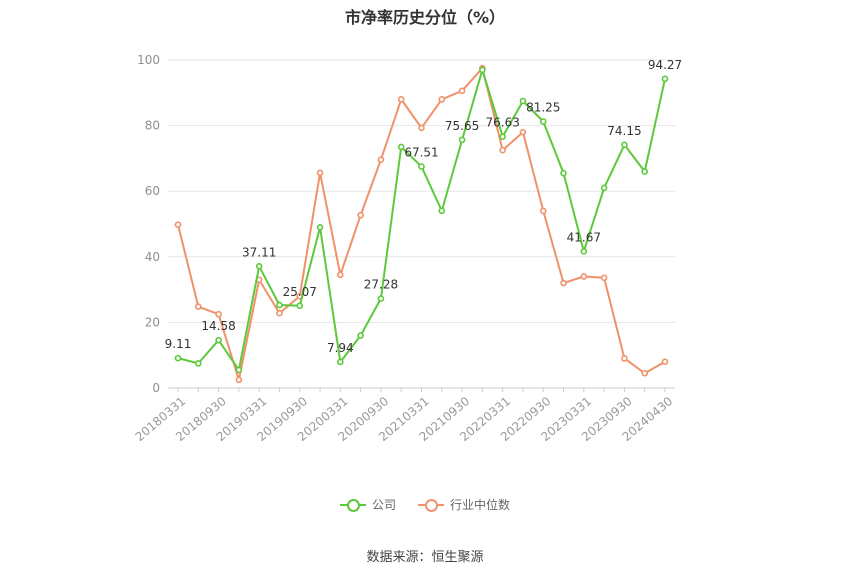 Image resolution: width=850 pixels, height=575 pixels. I want to click on chart-title: 市净率历史分位（%）, so click(425, 17).